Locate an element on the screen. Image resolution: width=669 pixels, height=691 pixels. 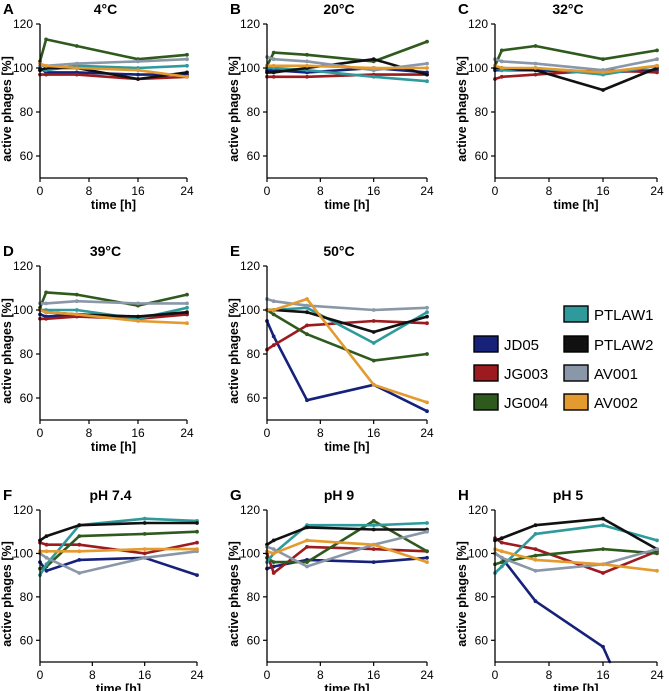
series-line-av001 is located at coordinates (113, 62).